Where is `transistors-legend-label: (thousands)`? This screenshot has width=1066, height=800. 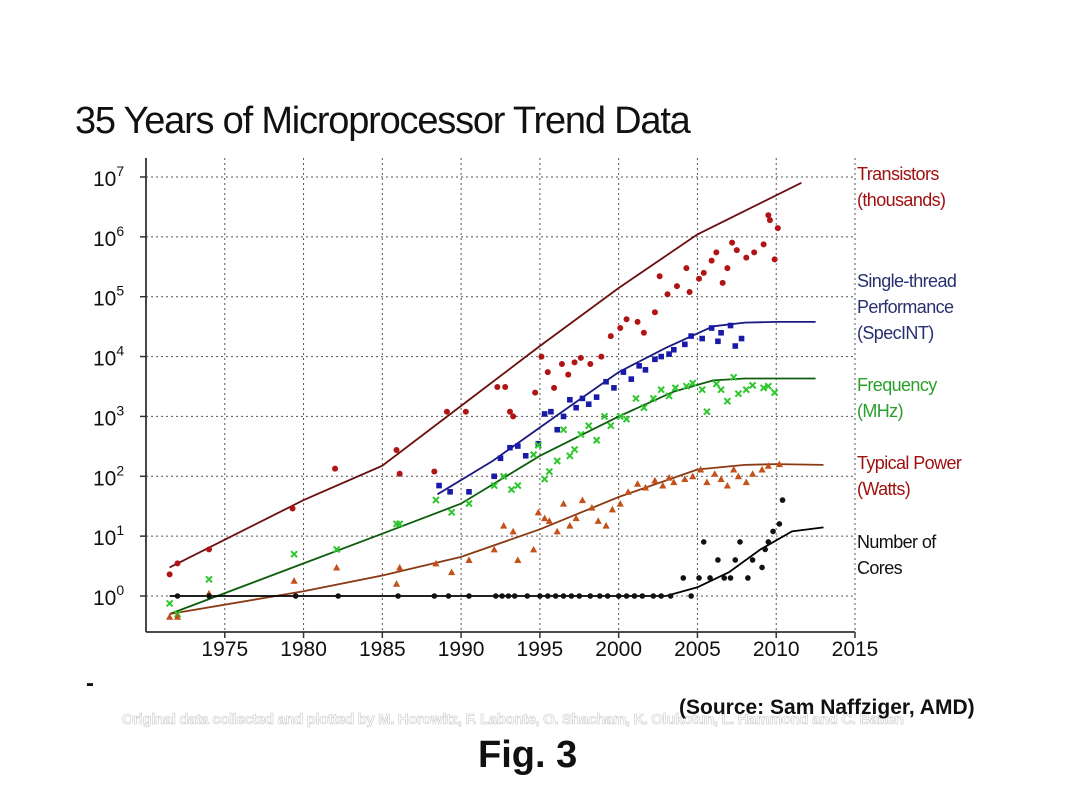
transistors-legend-label: (thousands) is located at coordinates (901, 200).